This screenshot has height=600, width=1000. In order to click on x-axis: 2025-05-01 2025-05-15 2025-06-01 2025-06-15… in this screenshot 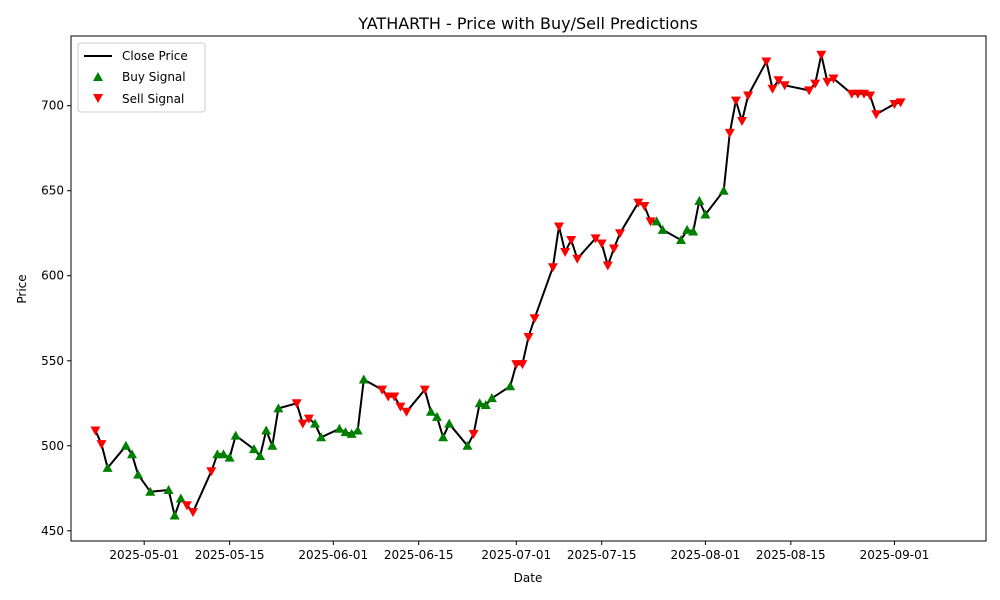, I will do `click(519, 551)`.